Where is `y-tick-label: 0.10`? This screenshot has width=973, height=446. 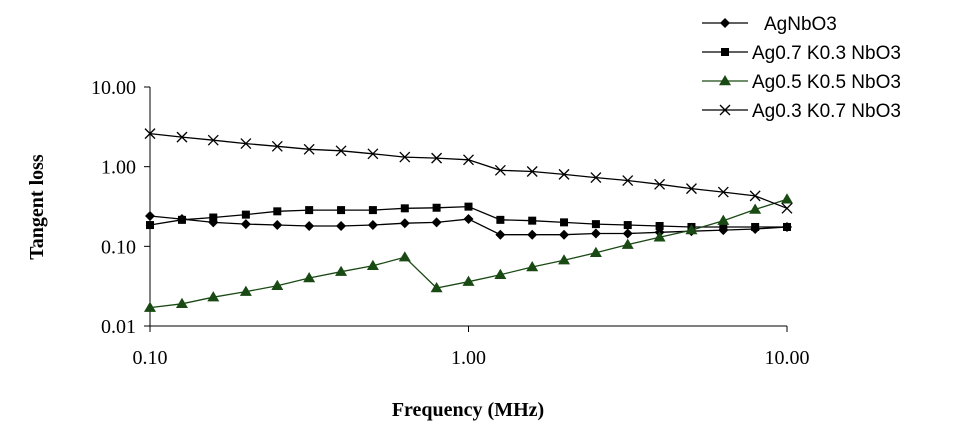
y-tick-label: 0.10 is located at coordinates (118, 247).